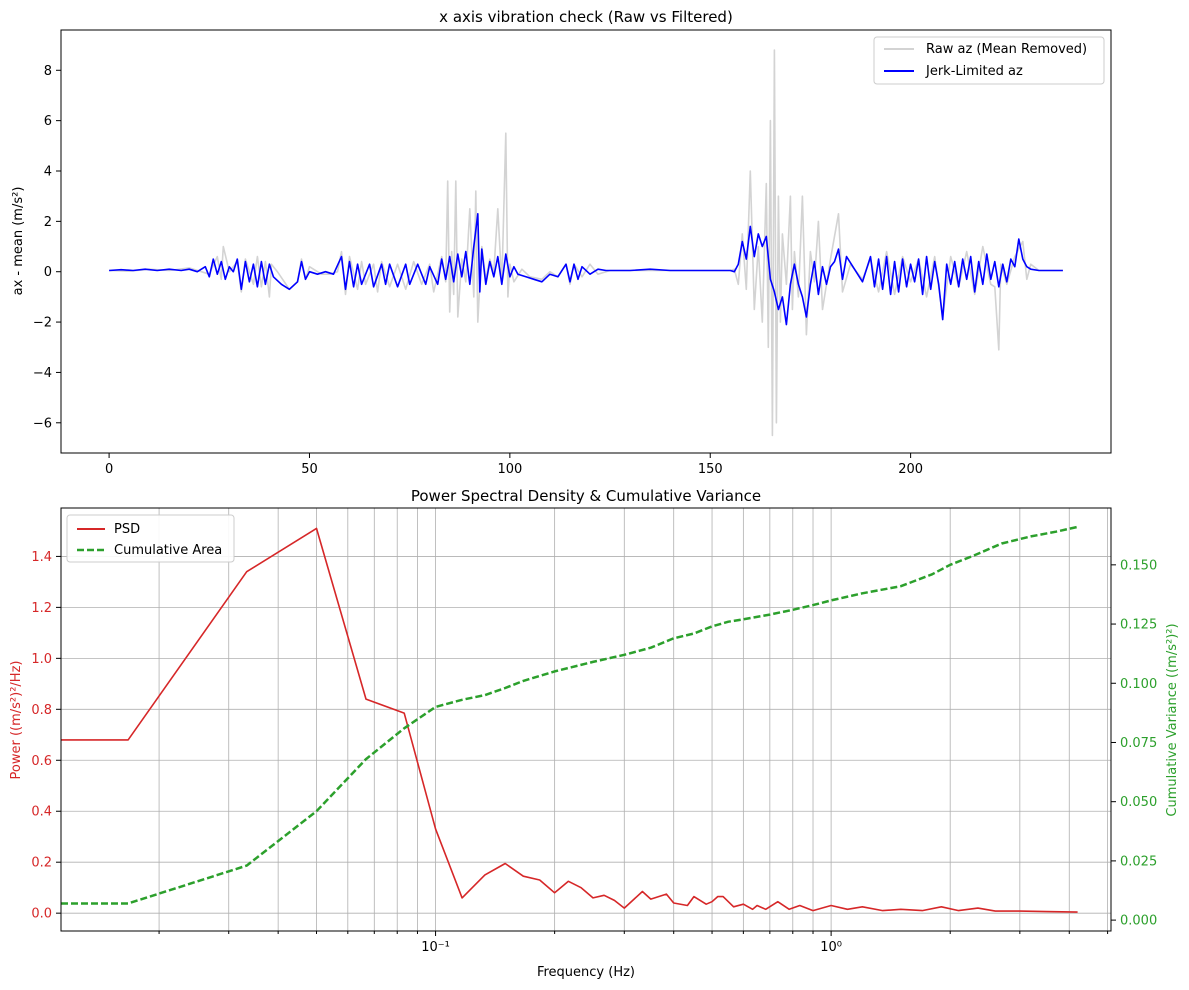 The width and height of the screenshot is (1189, 990). What do you see at coordinates (42, 373) in the screenshot?
I see `y-tick-label: −4` at bounding box center [42, 373].